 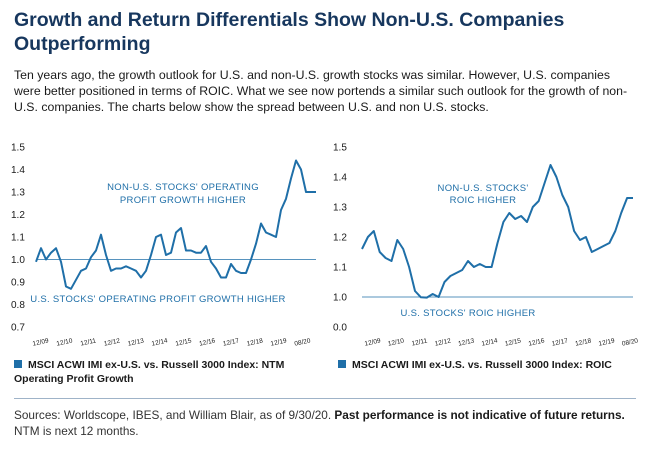 What do you see at coordinates (76, 431) in the screenshot?
I see `sources-suffix: NTM is next 12 months.` at bounding box center [76, 431].